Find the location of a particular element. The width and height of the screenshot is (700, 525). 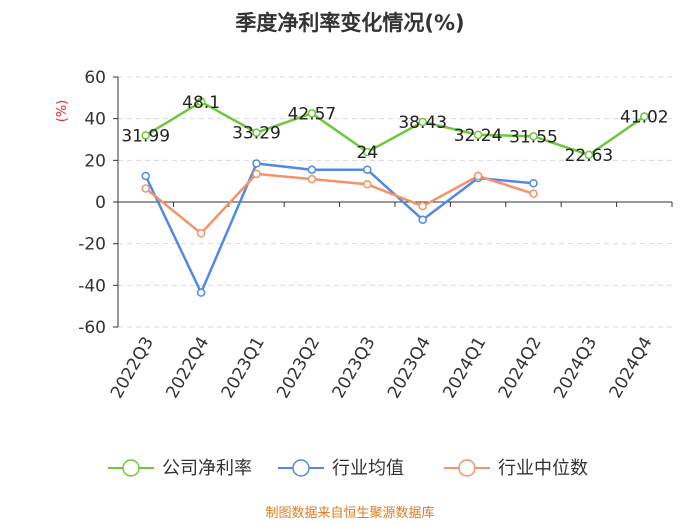

data-label: 24 is located at coordinates (367, 153).